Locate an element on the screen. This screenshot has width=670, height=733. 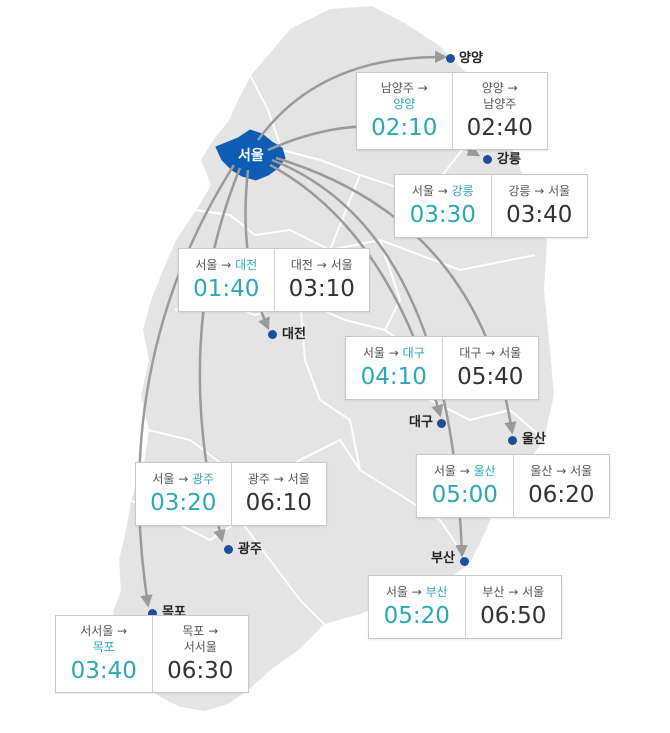
inbound-cell: 대전 → 서울 03:10 is located at coordinates (321, 280).